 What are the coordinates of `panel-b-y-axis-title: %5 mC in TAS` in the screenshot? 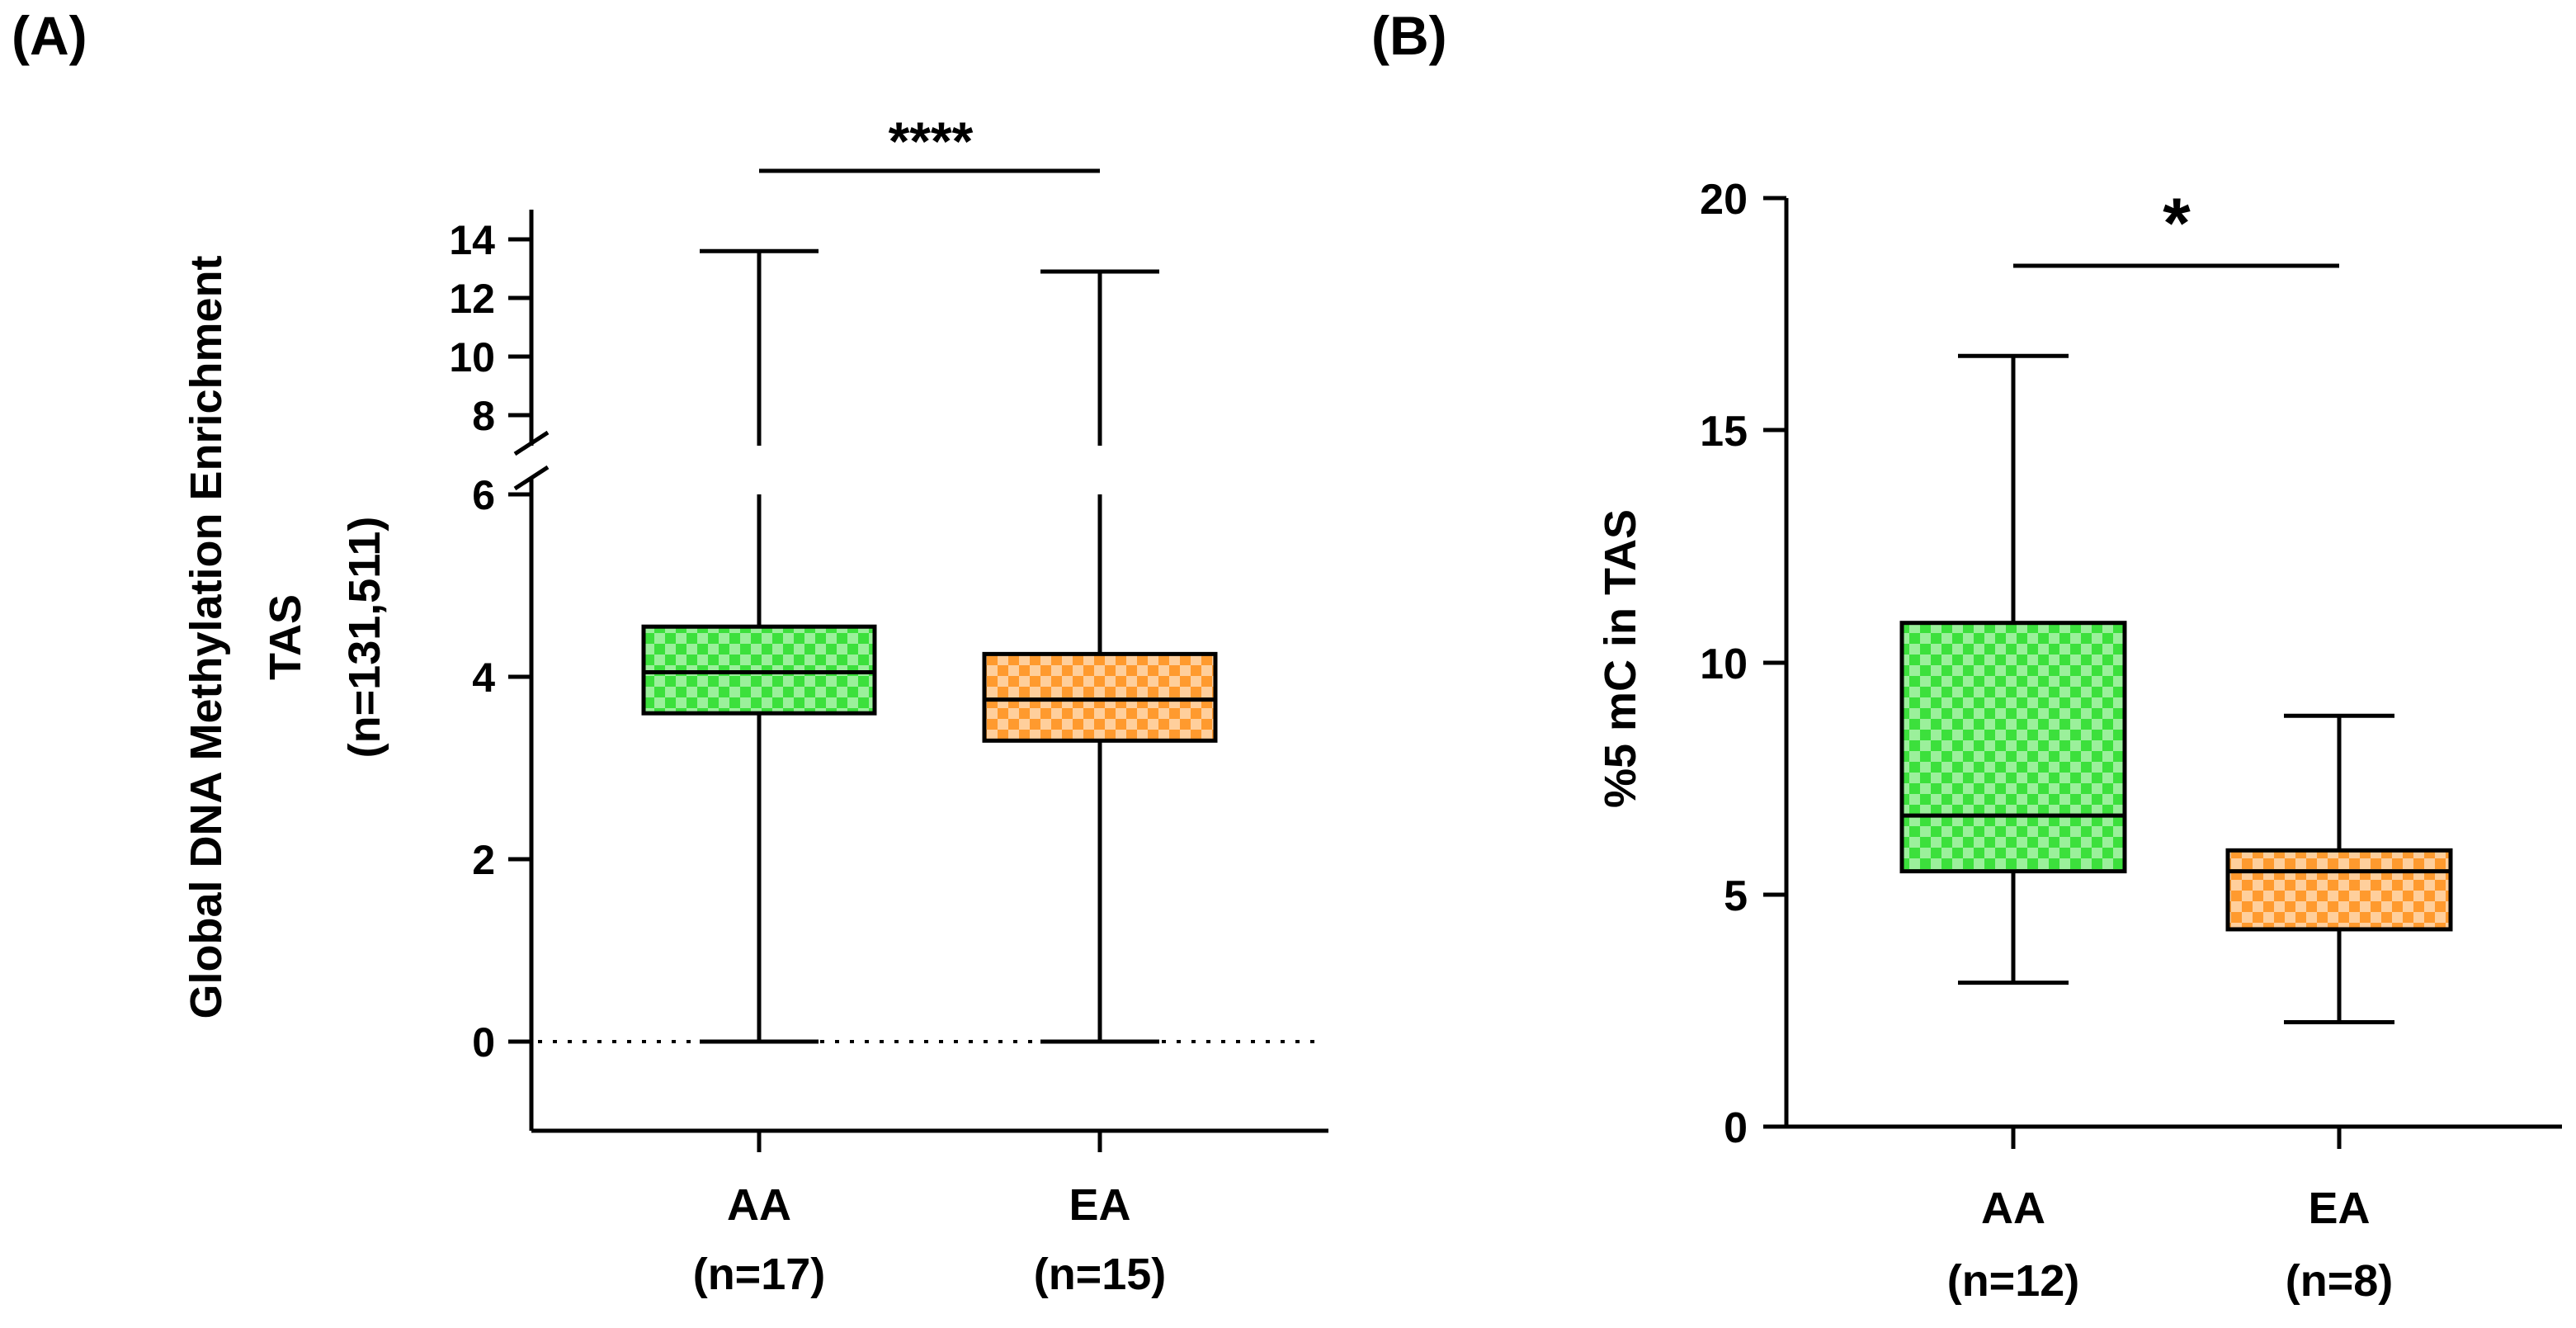 It's located at (1620, 658).